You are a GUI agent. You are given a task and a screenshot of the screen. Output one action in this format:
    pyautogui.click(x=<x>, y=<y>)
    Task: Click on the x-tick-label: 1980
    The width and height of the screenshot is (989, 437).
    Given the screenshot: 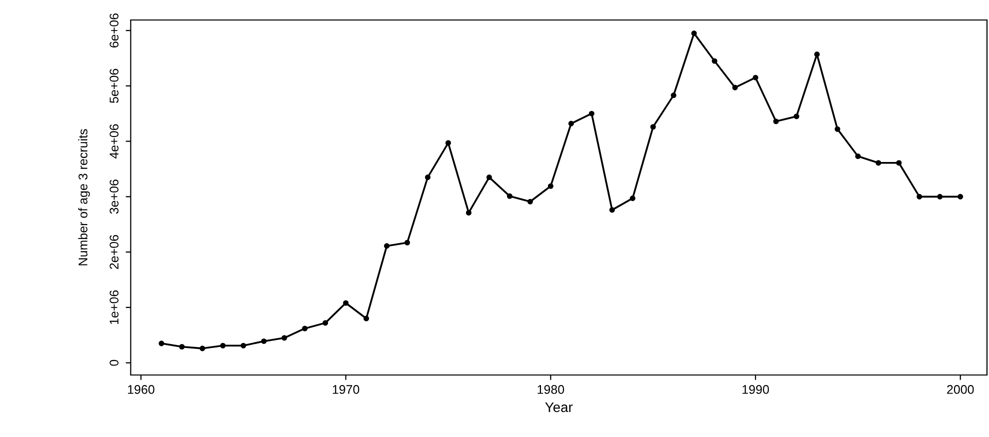 What is the action you would take?
    pyautogui.click(x=551, y=389)
    